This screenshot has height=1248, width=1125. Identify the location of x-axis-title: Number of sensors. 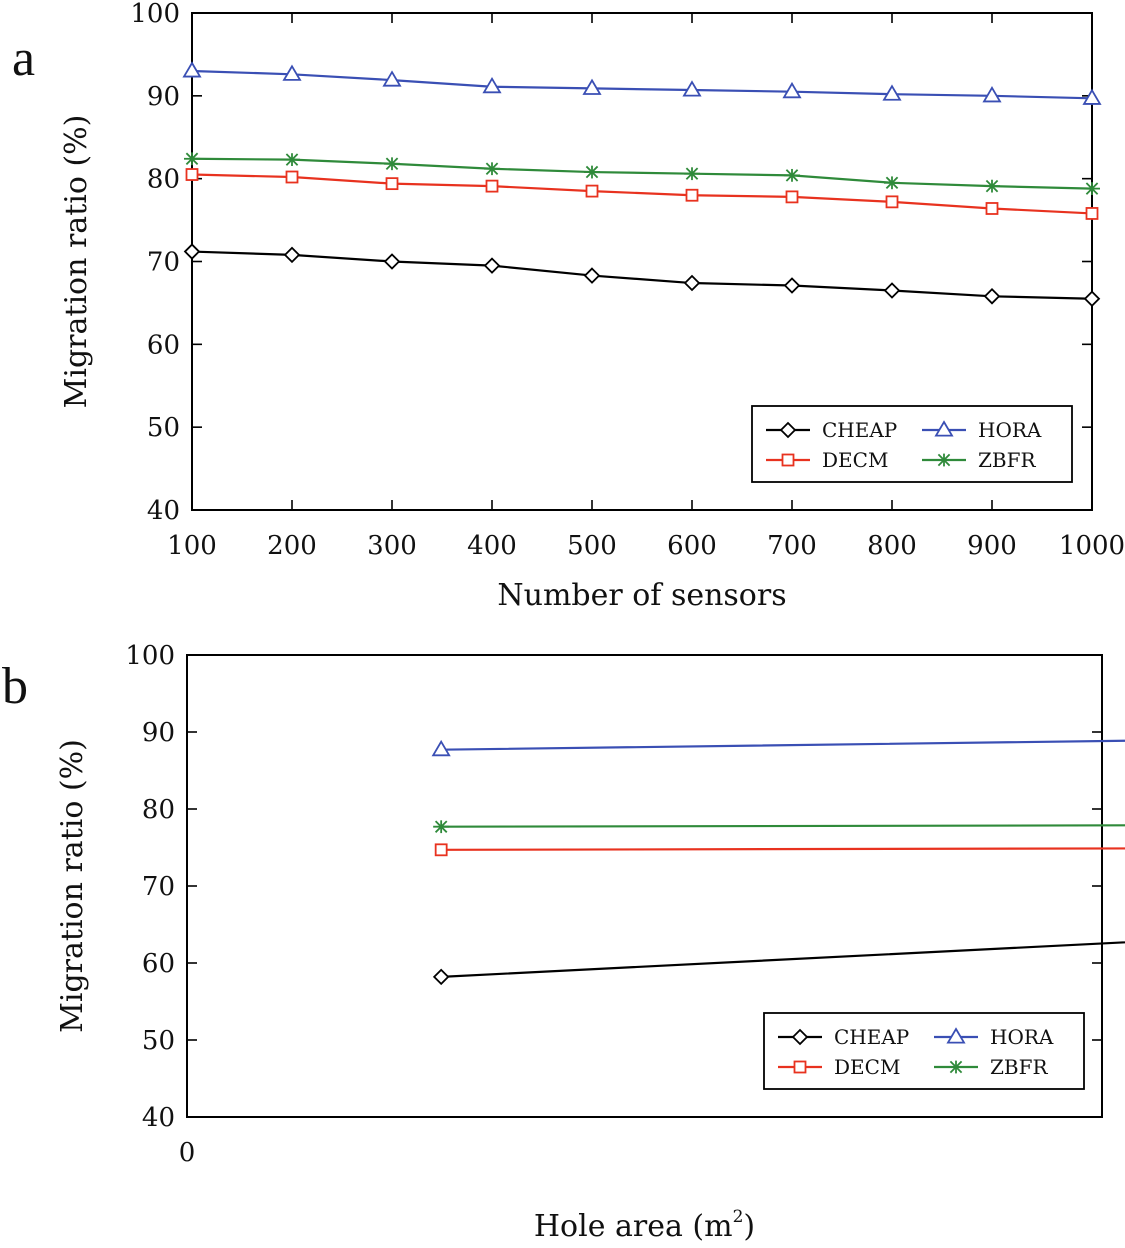
(641, 595).